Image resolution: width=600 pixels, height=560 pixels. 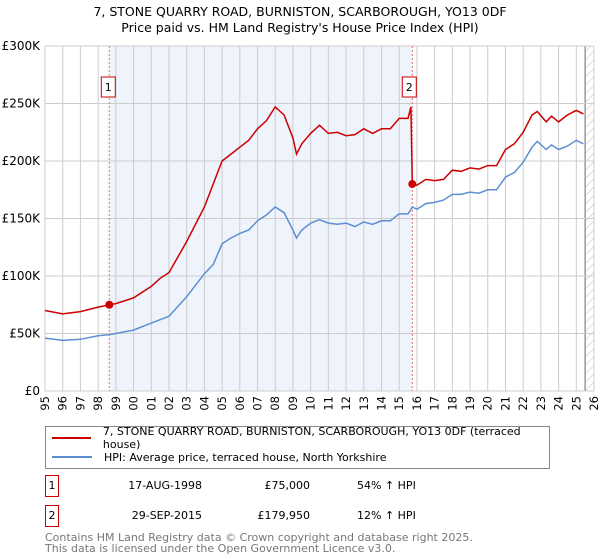 What do you see at coordinates (364, 403) in the screenshot?
I see `x-tick-label: 2013` at bounding box center [364, 403].